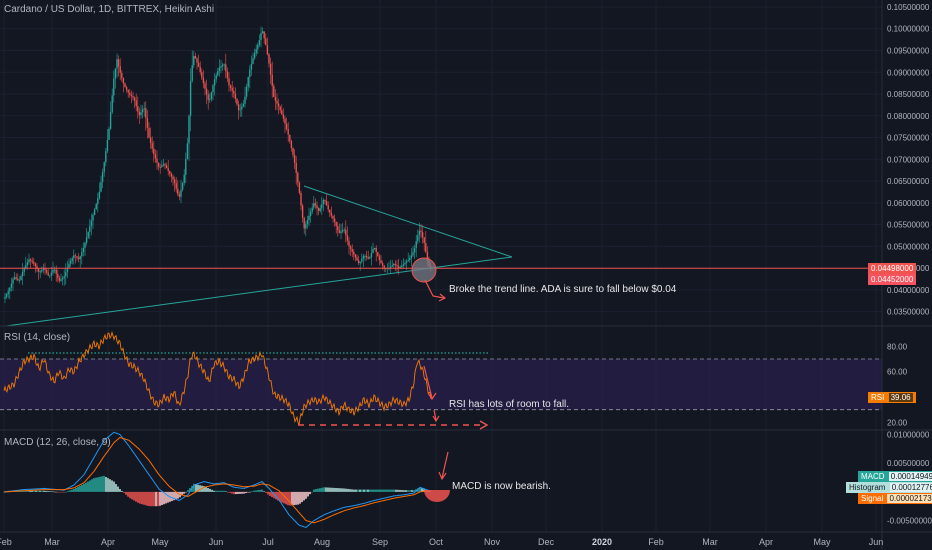  I want to click on rsi-tick-label: 60.00, so click(897, 372).